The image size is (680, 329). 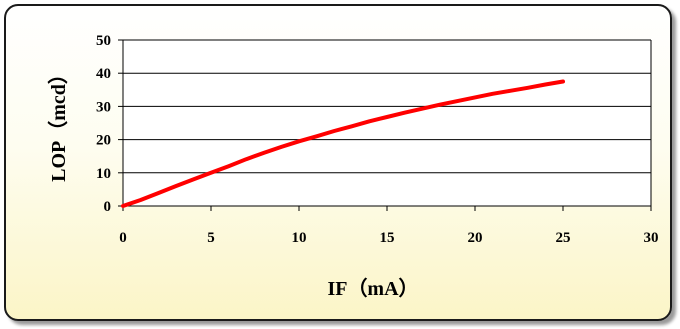 I want to click on x-tick-labels: 0 5 10 15 20 25 30, so click(x=388, y=238).